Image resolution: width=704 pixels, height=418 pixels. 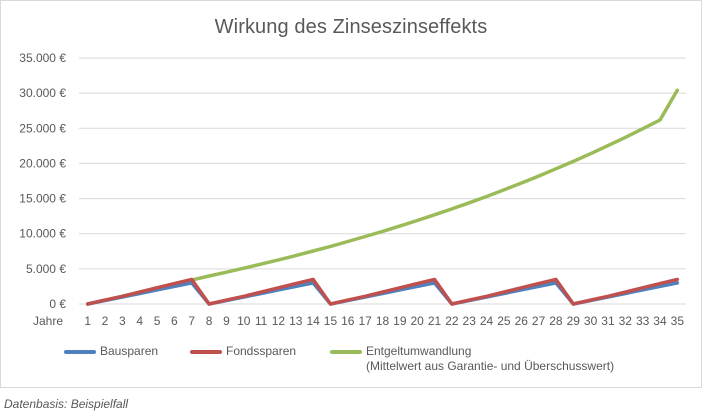 I want to click on x-tick-label: 3, so click(x=122, y=321).